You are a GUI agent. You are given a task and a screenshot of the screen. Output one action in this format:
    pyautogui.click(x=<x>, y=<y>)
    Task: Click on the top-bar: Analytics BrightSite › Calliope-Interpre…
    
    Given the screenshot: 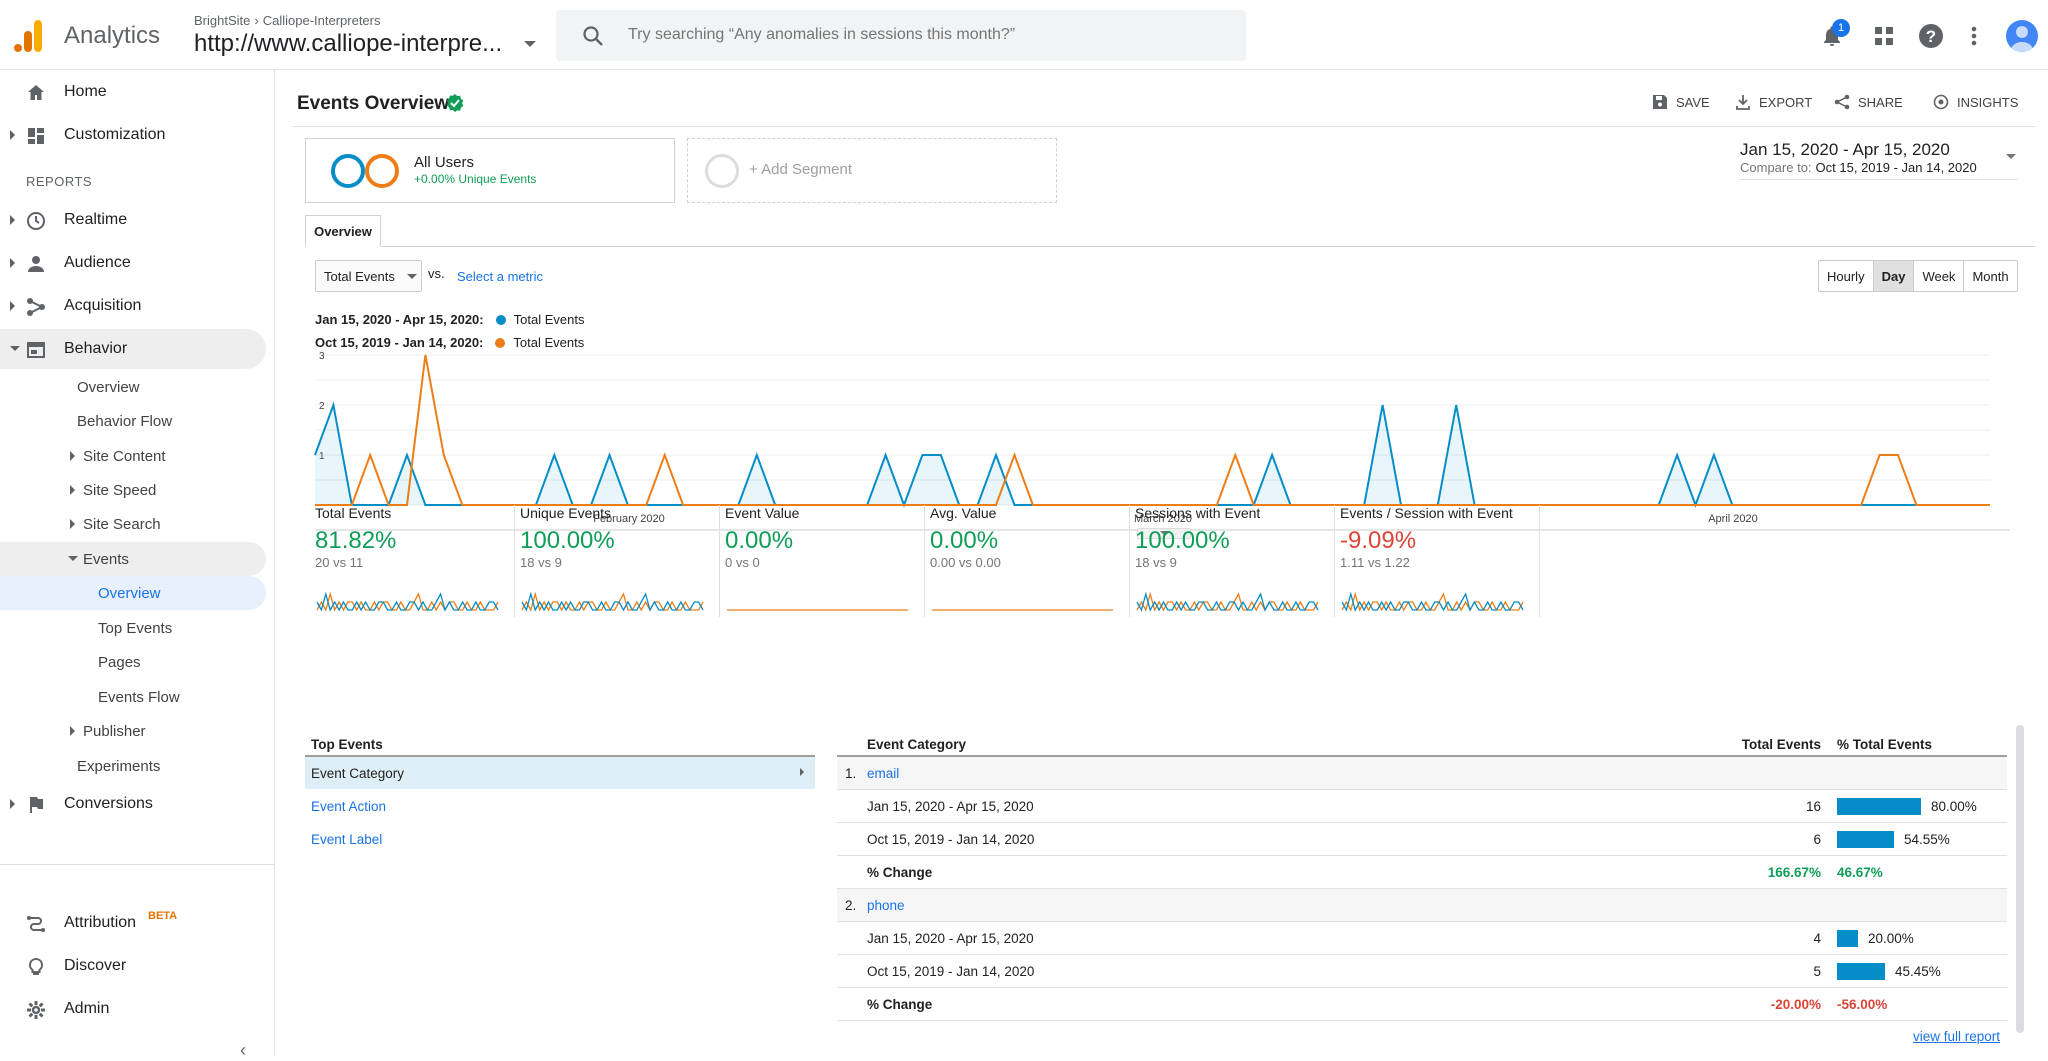 What is the action you would take?
    pyautogui.click(x=1024, y=35)
    